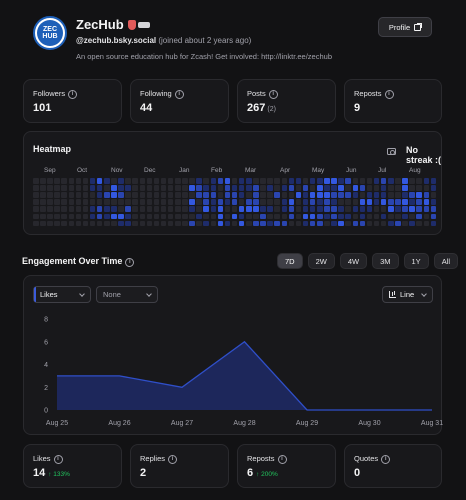 This screenshot has width=466, height=500. Describe the element at coordinates (353, 261) in the screenshot. I see `range-4w-button: 4W` at that location.